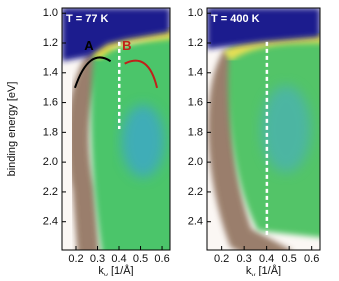 Image resolution: width=339 pixels, height=281 pixels. I want to click on arc-a, so click(93, 72).